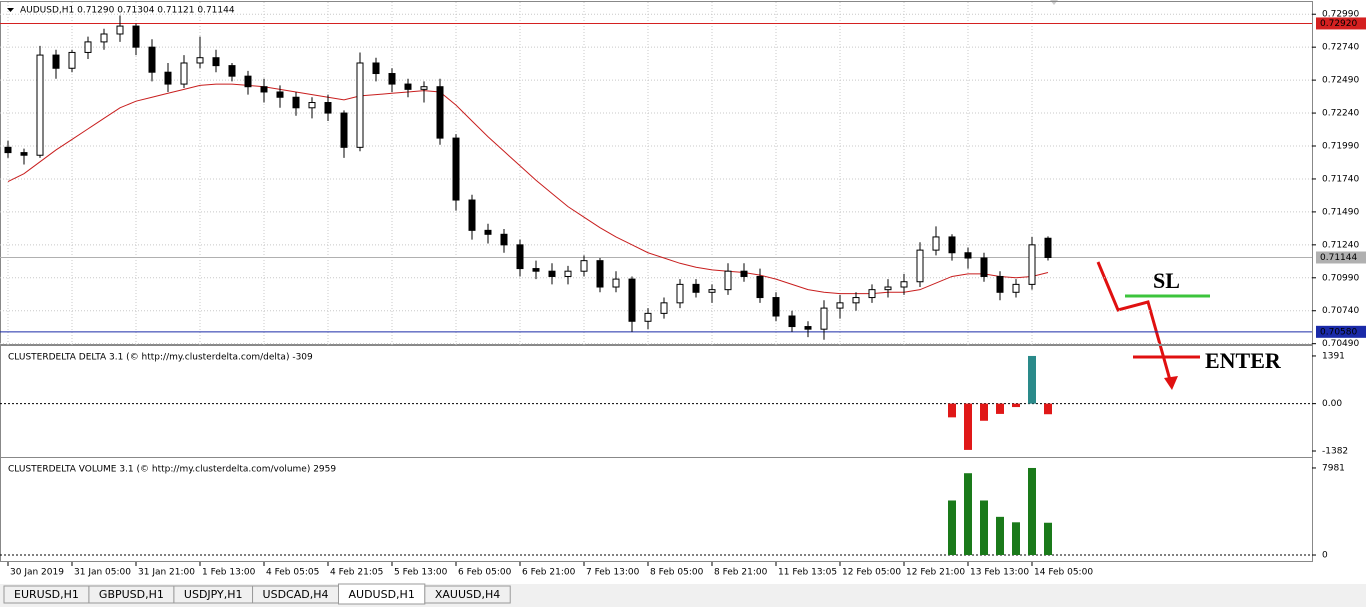 Image resolution: width=1366 pixels, height=607 pixels. Describe the element at coordinates (677, 573) in the screenshot. I see `x-tick-label: 8 Feb 05:00` at that location.